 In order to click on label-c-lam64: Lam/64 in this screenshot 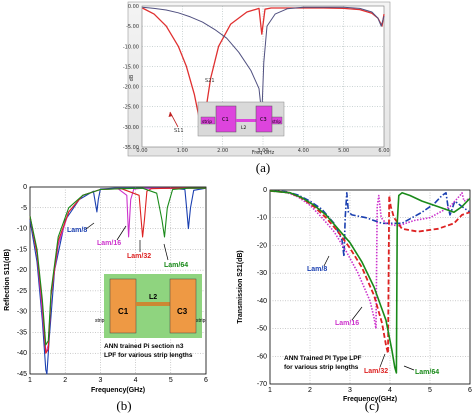, I will do `click(427, 372)`.